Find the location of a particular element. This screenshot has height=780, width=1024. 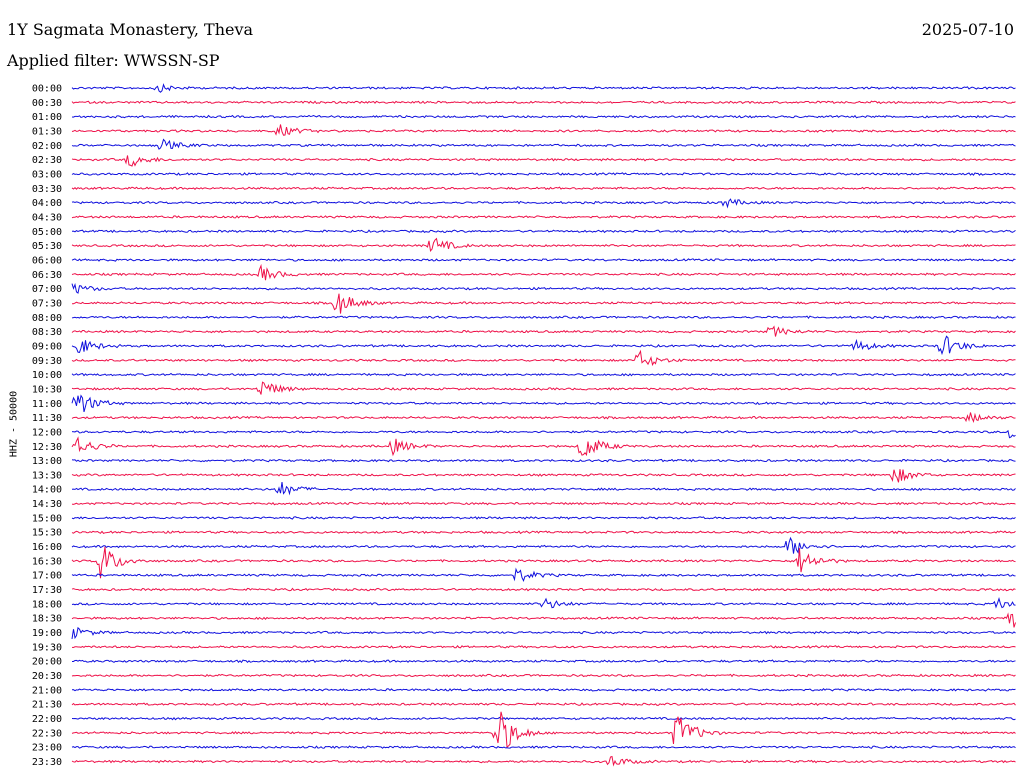

row-tick-label: 19:30 is located at coordinates (47, 647).